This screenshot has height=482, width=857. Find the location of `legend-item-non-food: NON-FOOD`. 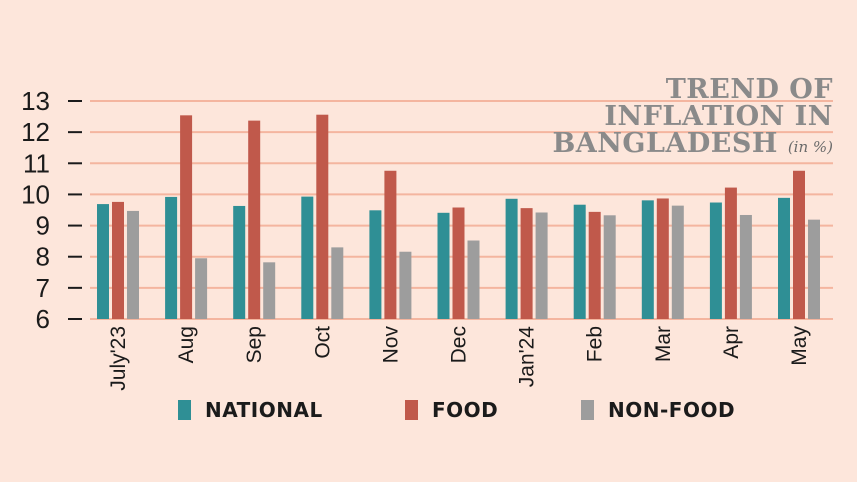

legend-item-non-food: NON-FOOD is located at coordinates (658, 410).